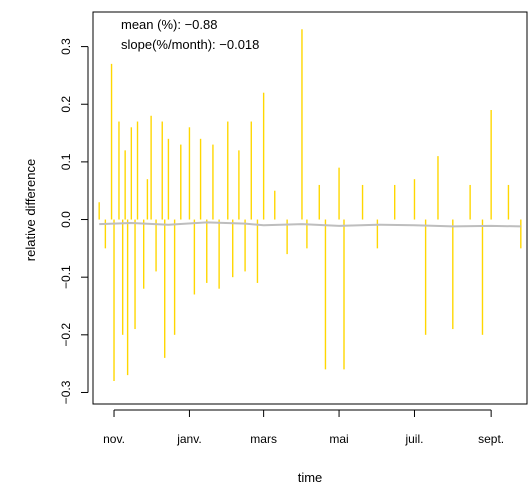 This screenshot has width=532, height=492. Describe the element at coordinates (66, 277) in the screenshot. I see `y-tick-label: −0.1` at that location.